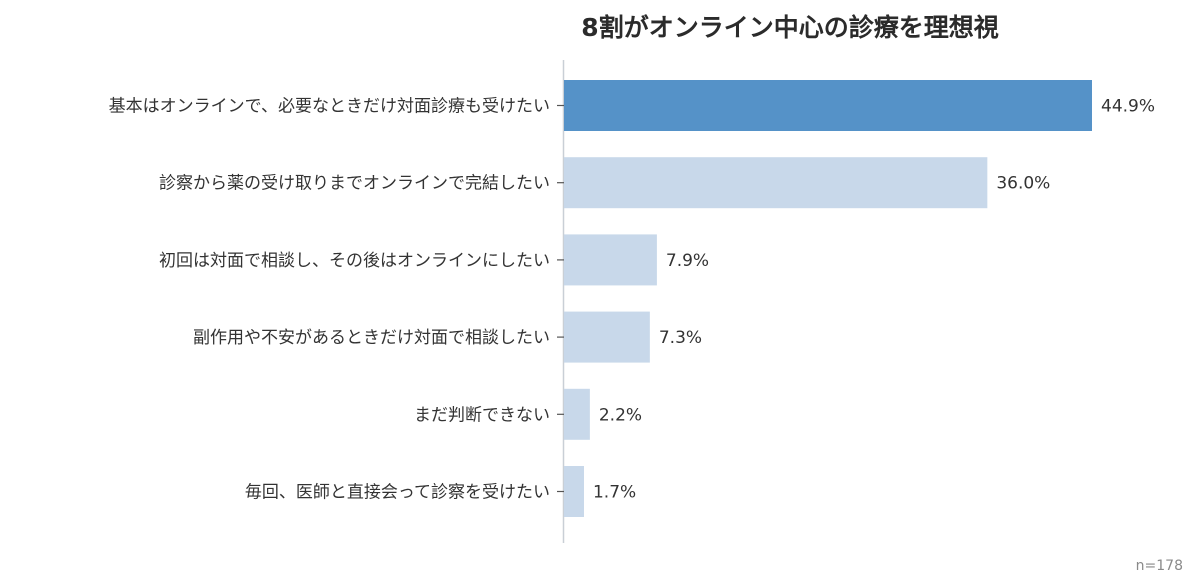  I want to click on category-label: まだ判断できない, so click(482, 415).